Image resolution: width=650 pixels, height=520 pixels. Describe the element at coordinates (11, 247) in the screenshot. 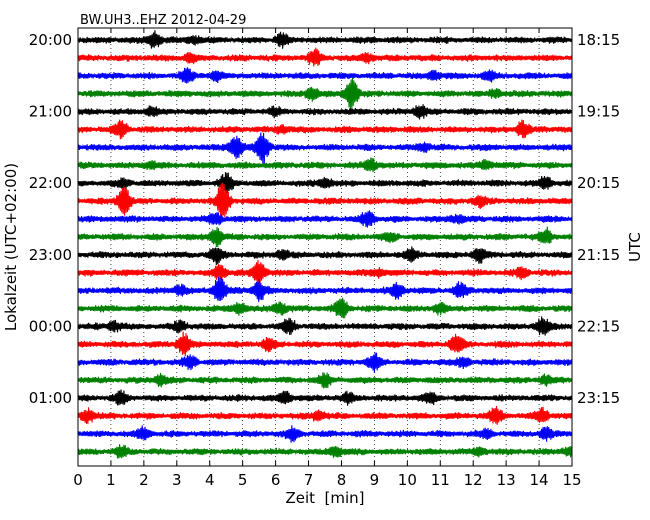

I see `y-axis-title-left: Lokalzeit (UTC+02:00)` at that location.